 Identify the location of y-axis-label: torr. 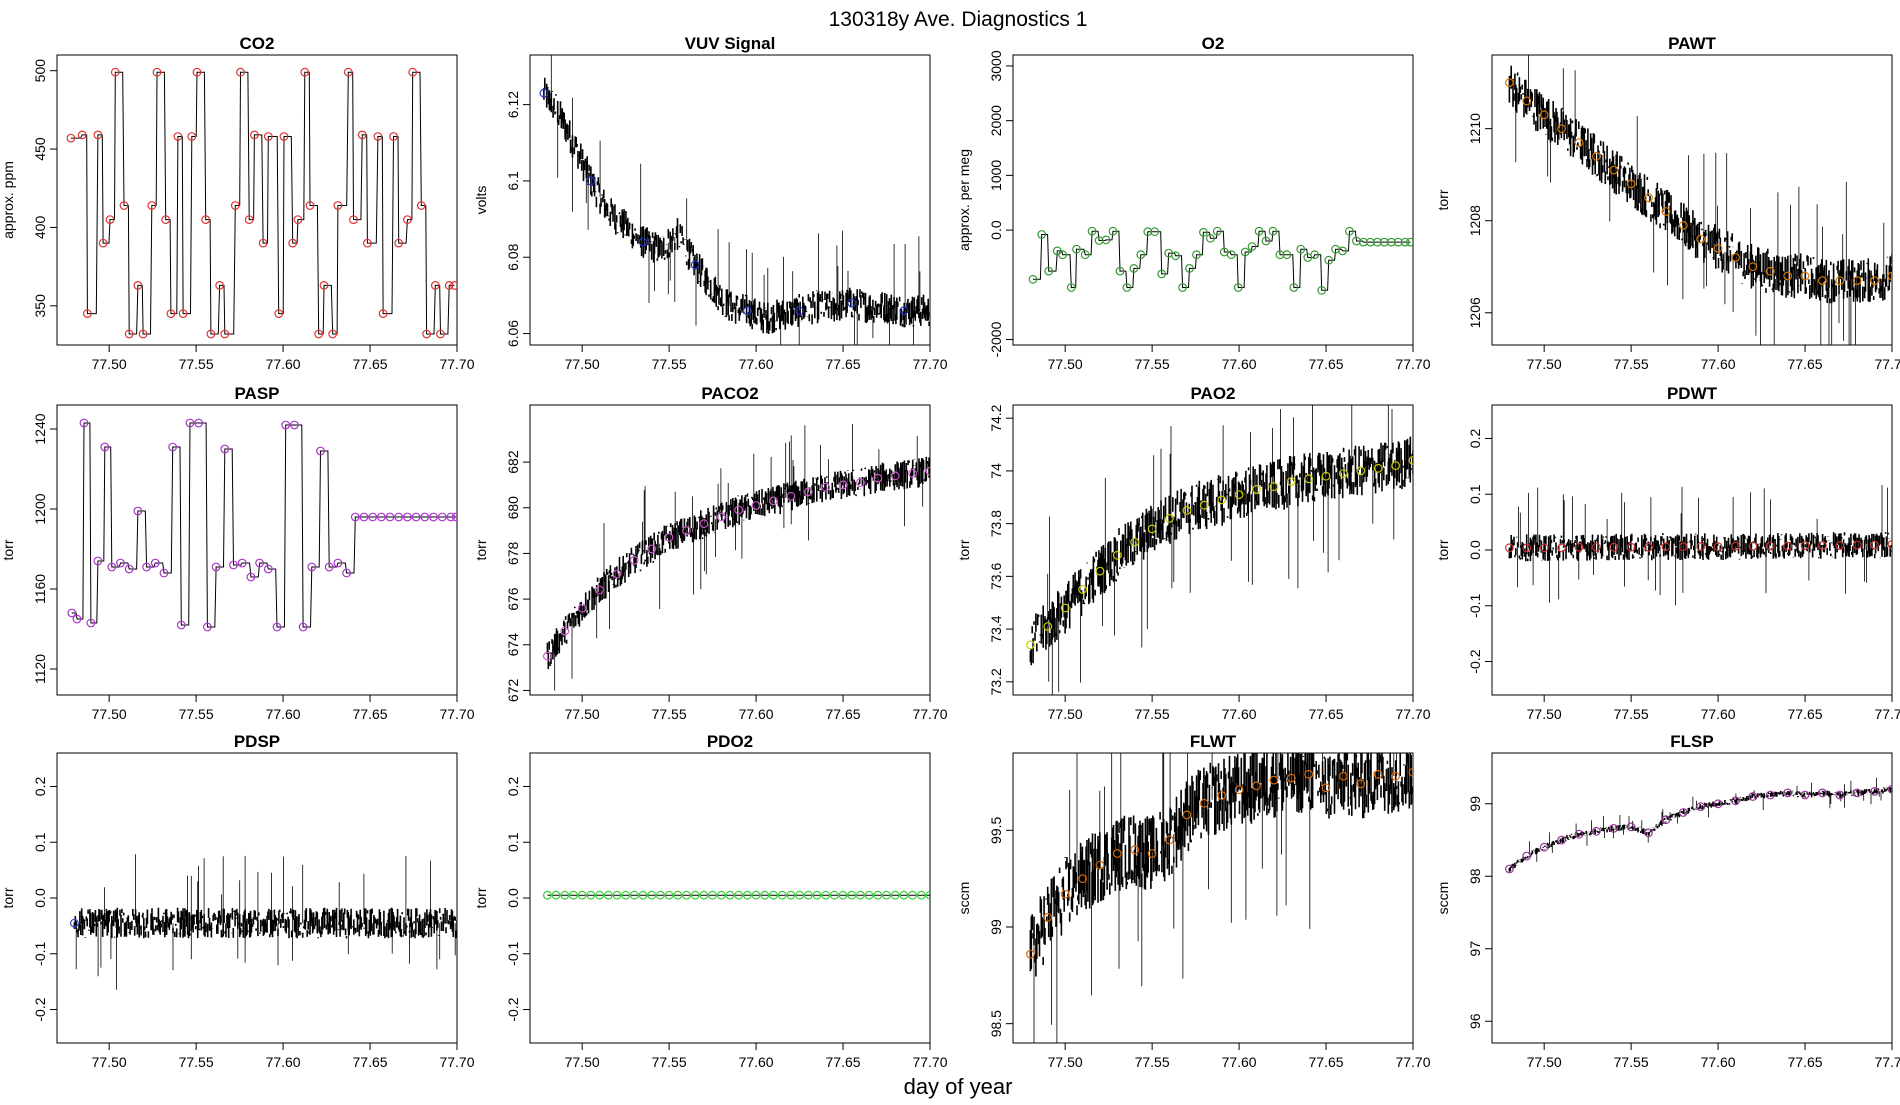
(481, 897).